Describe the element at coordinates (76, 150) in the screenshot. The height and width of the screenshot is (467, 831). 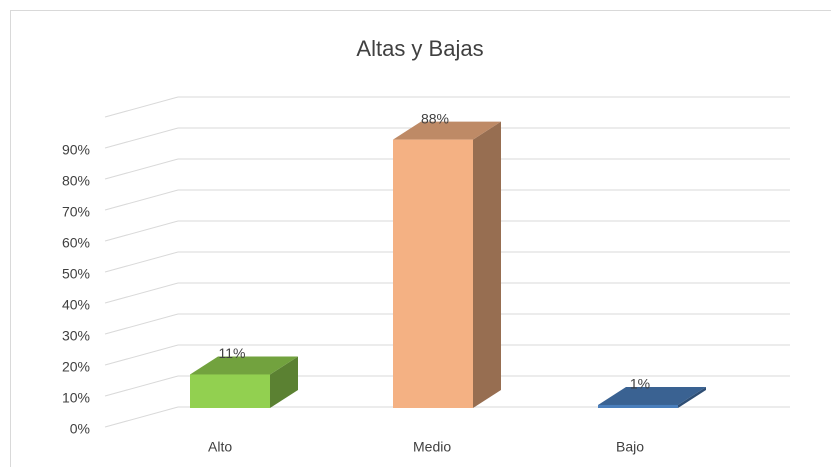
I see `y-tick-label: 90%` at that location.